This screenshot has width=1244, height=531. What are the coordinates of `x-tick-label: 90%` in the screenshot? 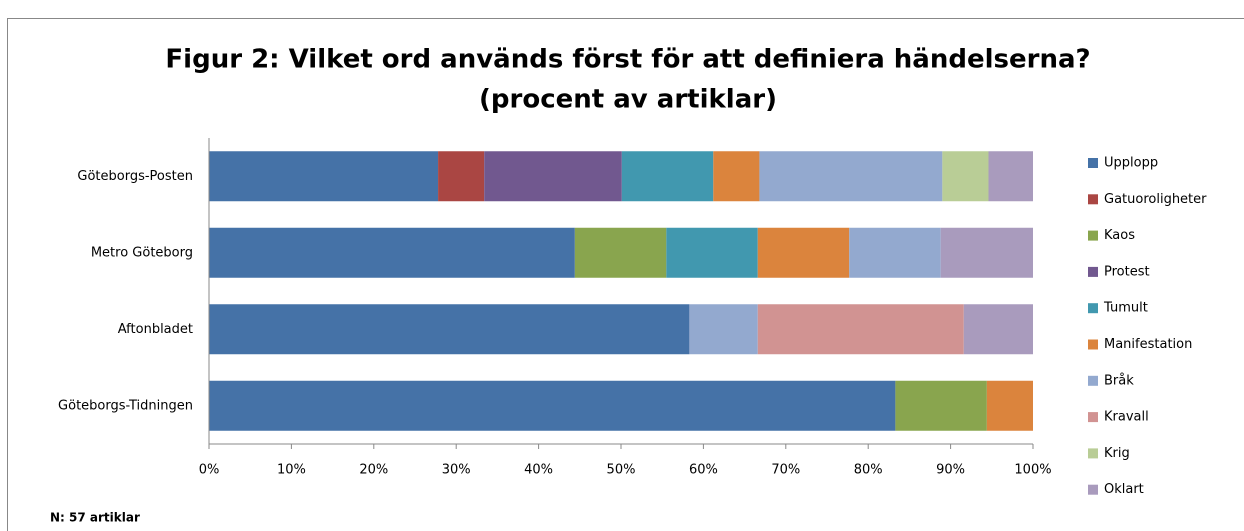 It's located at (950, 470).